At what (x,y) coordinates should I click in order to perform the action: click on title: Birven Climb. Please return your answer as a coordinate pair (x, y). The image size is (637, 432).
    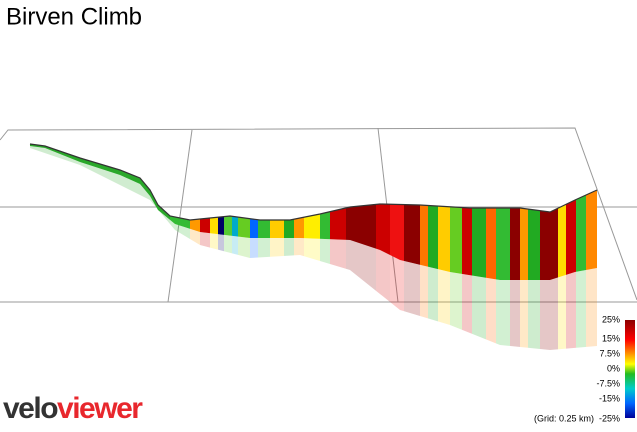
    Looking at the image, I should click on (74, 16).